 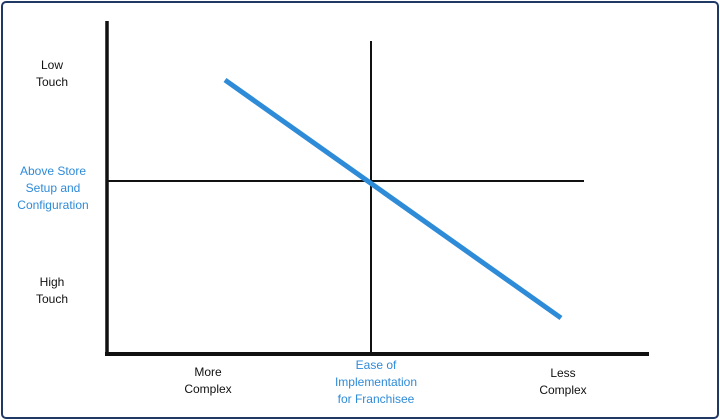 I want to click on x-axis-middle-label: Ease of Implementation for Franchisee, so click(x=376, y=382).